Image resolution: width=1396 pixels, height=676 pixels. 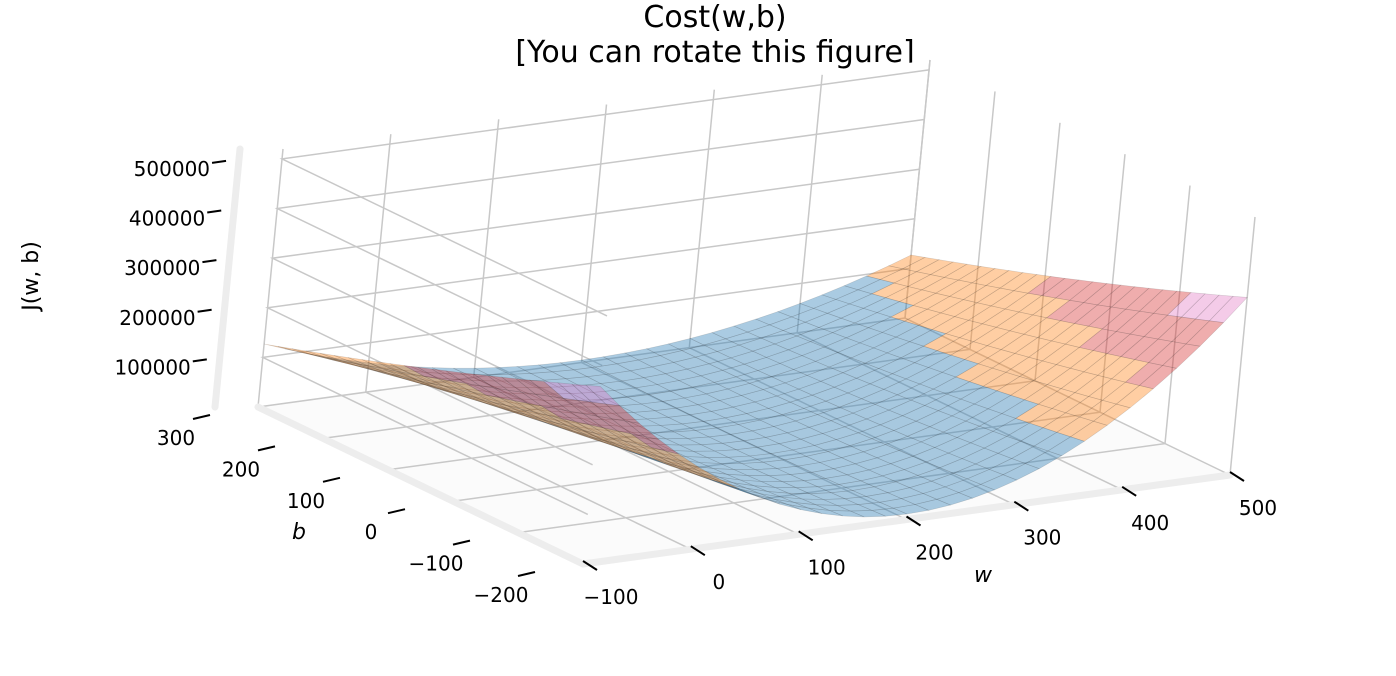 What do you see at coordinates (1150, 523) in the screenshot?
I see `w-tick-label: 400` at bounding box center [1150, 523].